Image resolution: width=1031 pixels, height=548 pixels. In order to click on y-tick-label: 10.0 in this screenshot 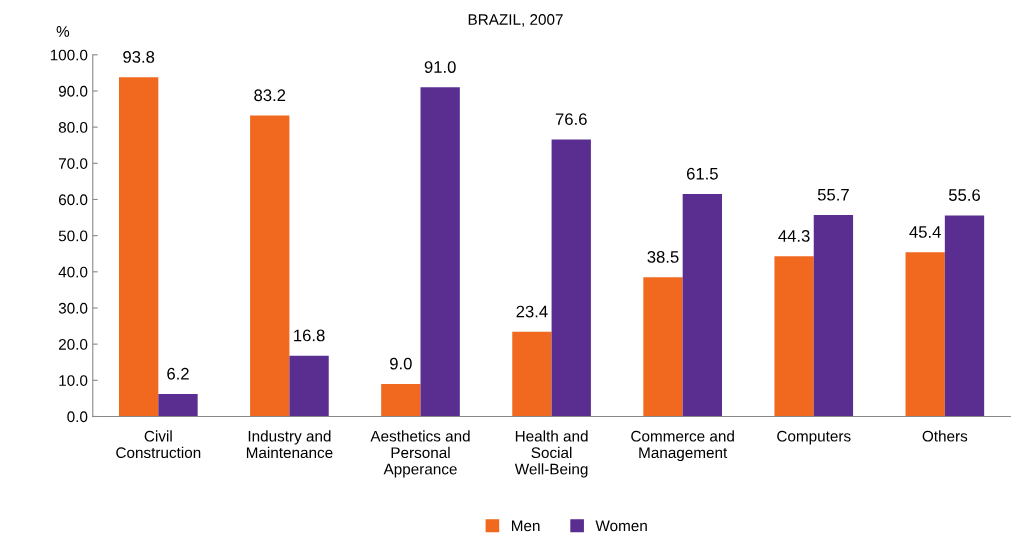, I will do `click(73, 380)`.